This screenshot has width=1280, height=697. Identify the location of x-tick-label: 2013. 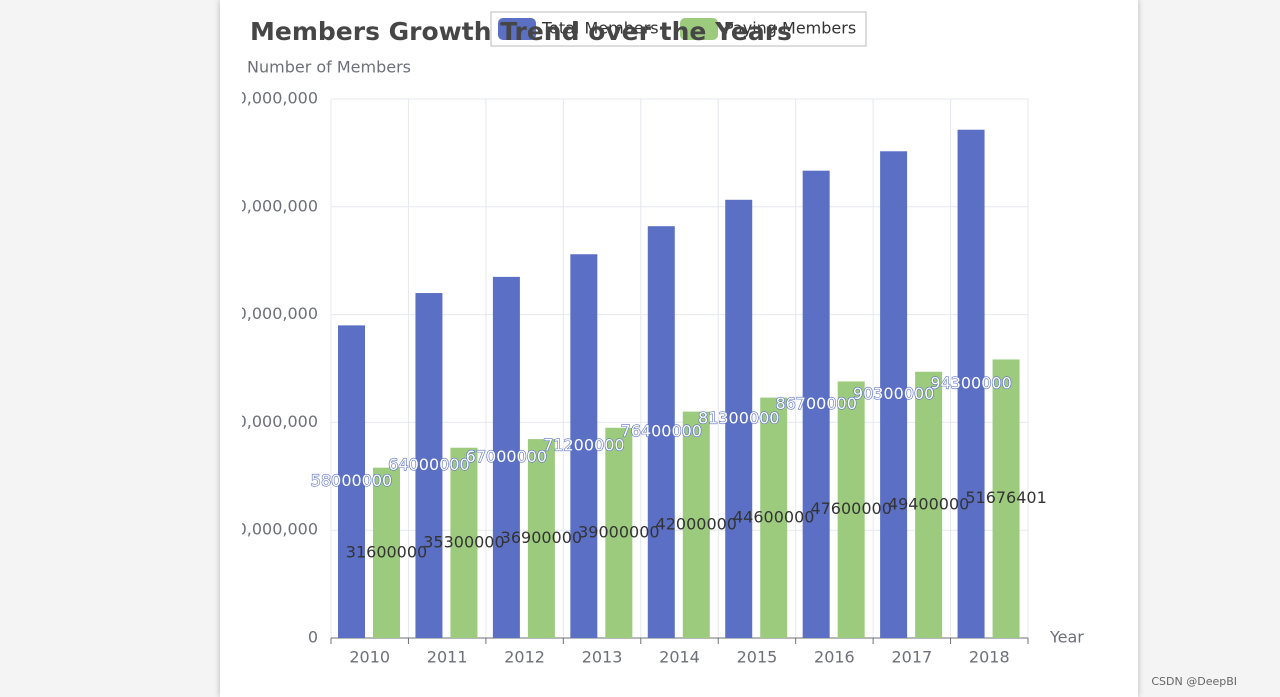
(602, 657).